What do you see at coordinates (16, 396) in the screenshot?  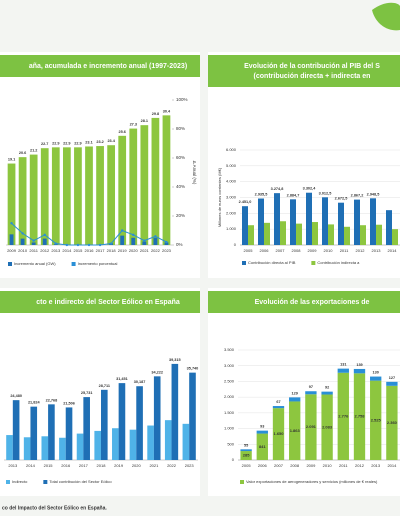 I see `data-label: 24,480` at bounding box center [16, 396].